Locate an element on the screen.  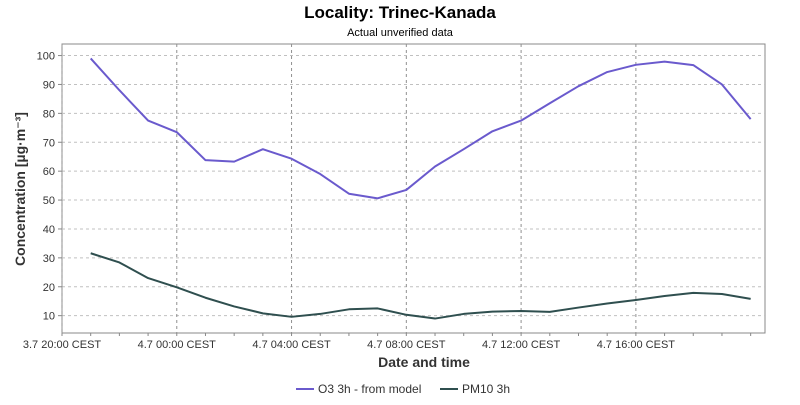
y-axis-label: Concentration [µg·m⁻³] is located at coordinates (20, 189).